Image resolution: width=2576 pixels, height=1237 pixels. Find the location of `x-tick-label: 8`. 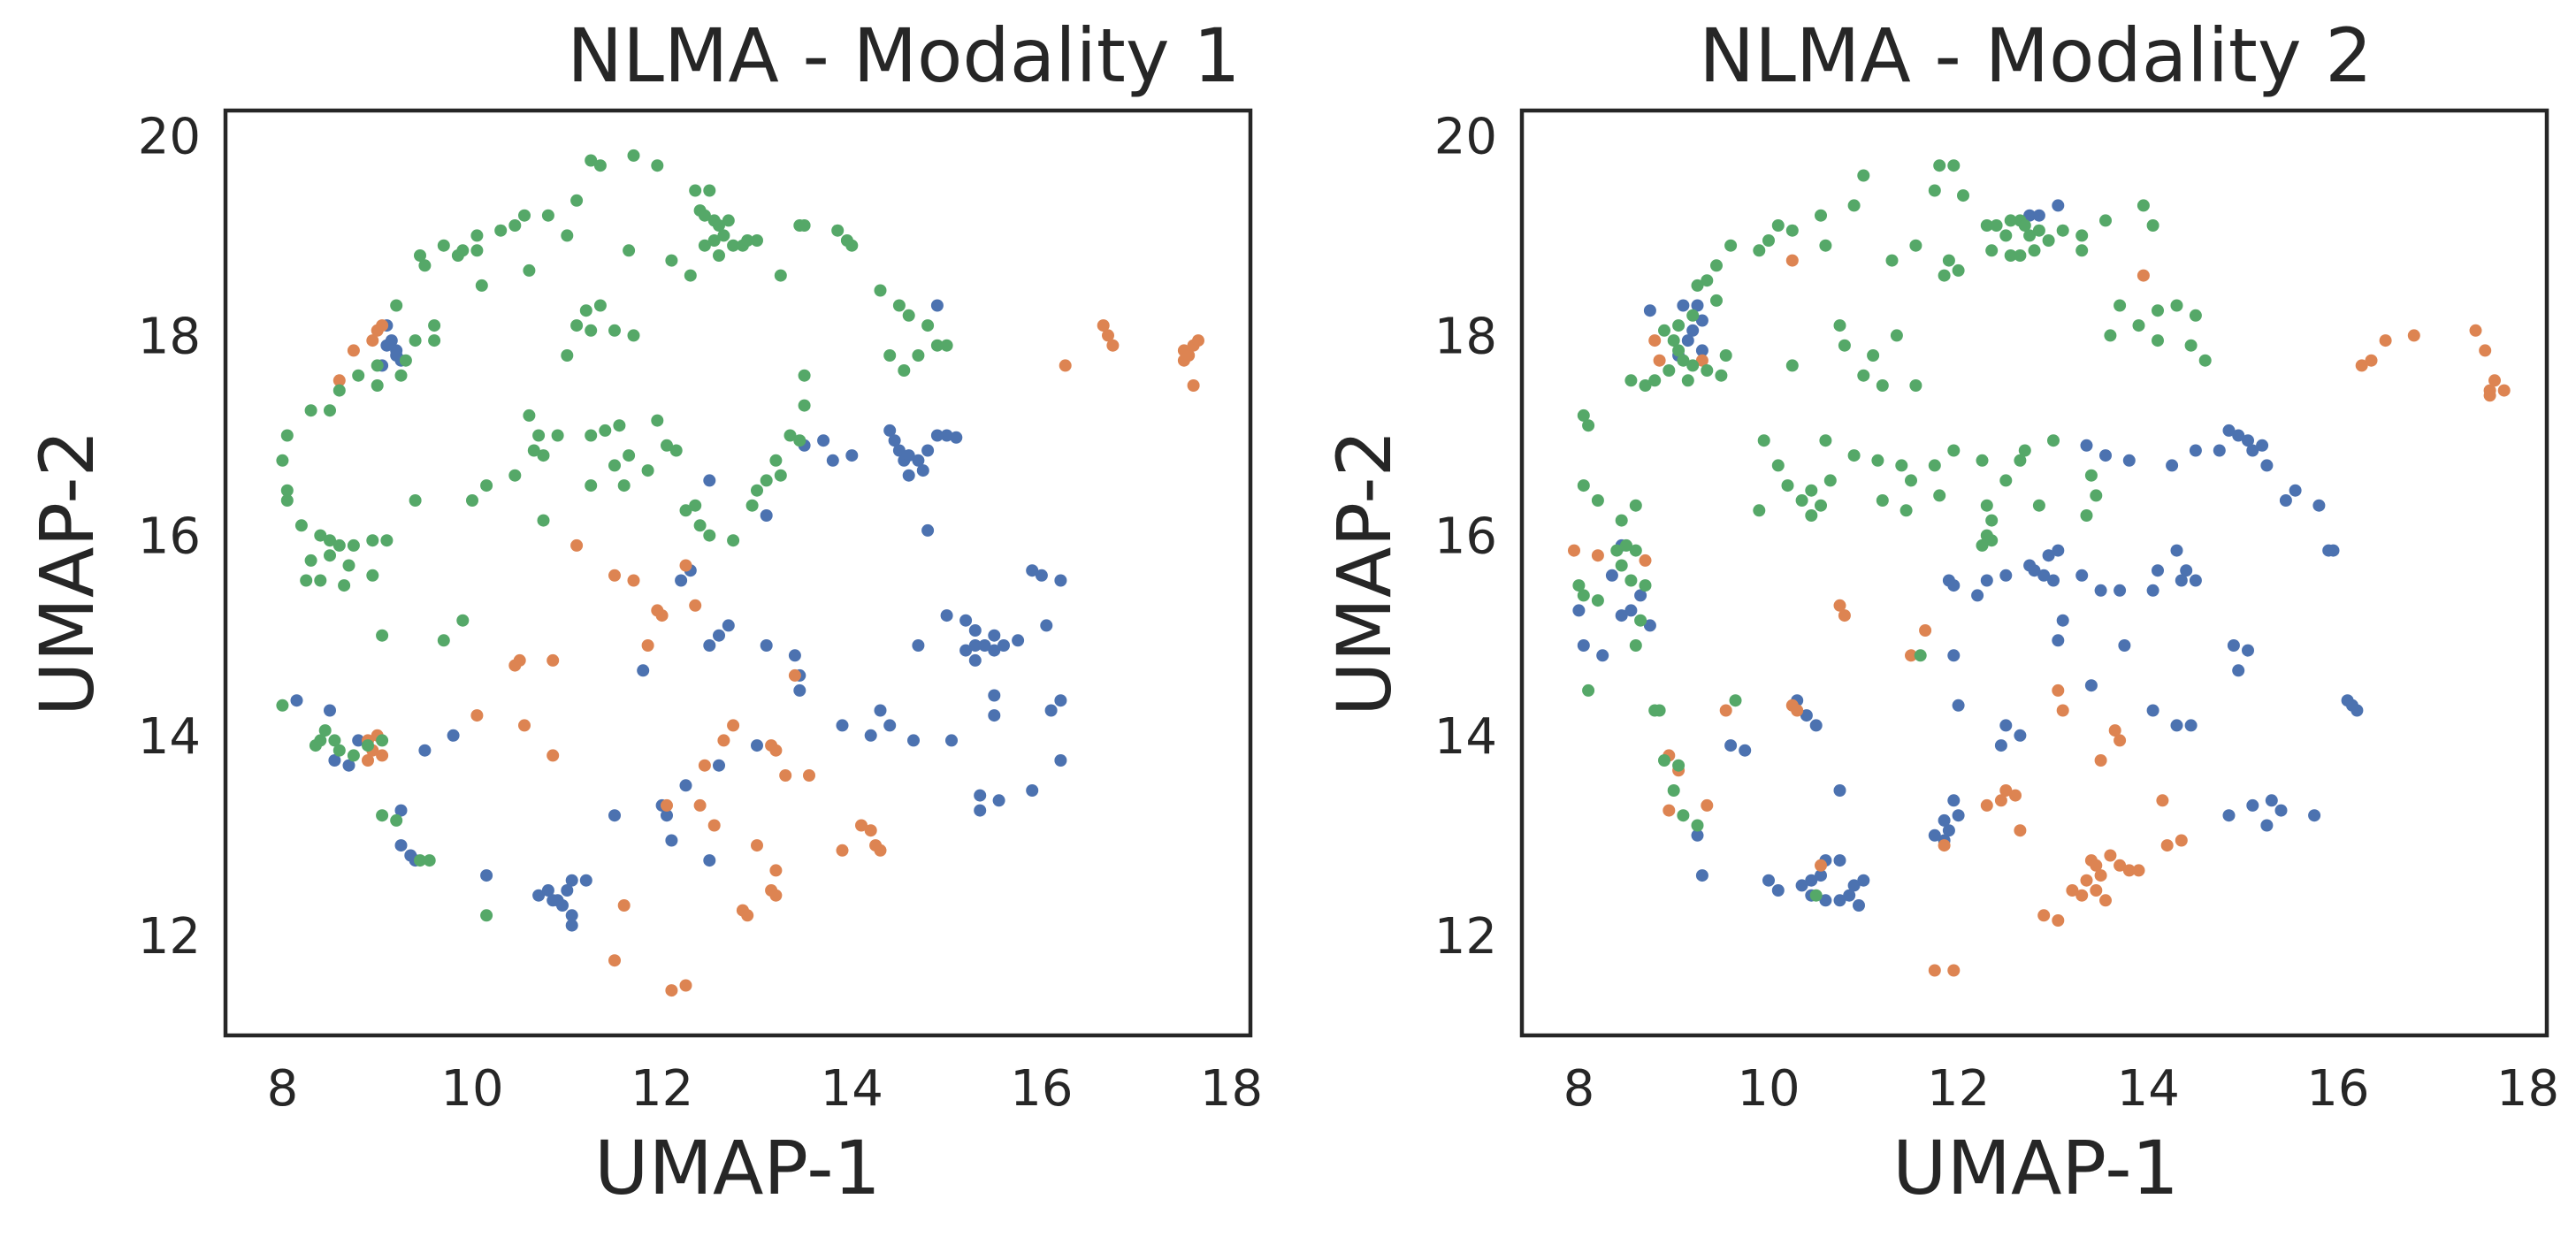

x-tick-label: 8 is located at coordinates (1579, 1089).